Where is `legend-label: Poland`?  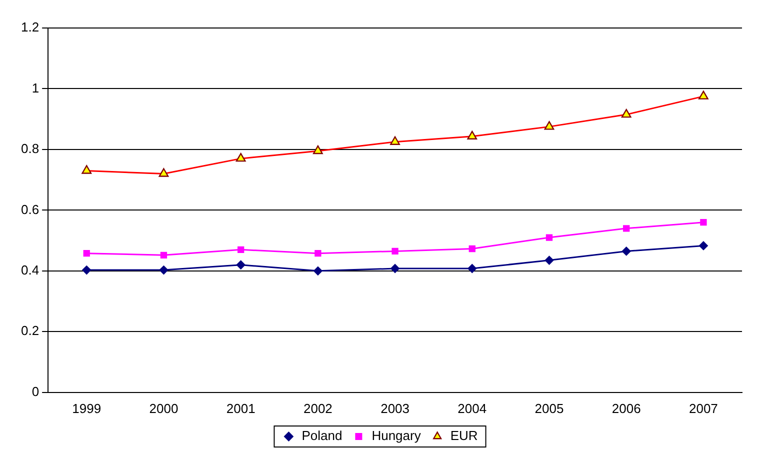 legend-label: Poland is located at coordinates (322, 436).